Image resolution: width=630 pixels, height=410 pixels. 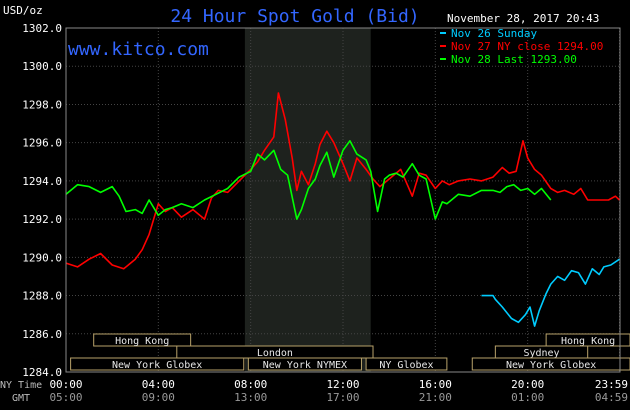 I want to click on x-tick-label-gmt: 04:59, so click(x=611, y=397).